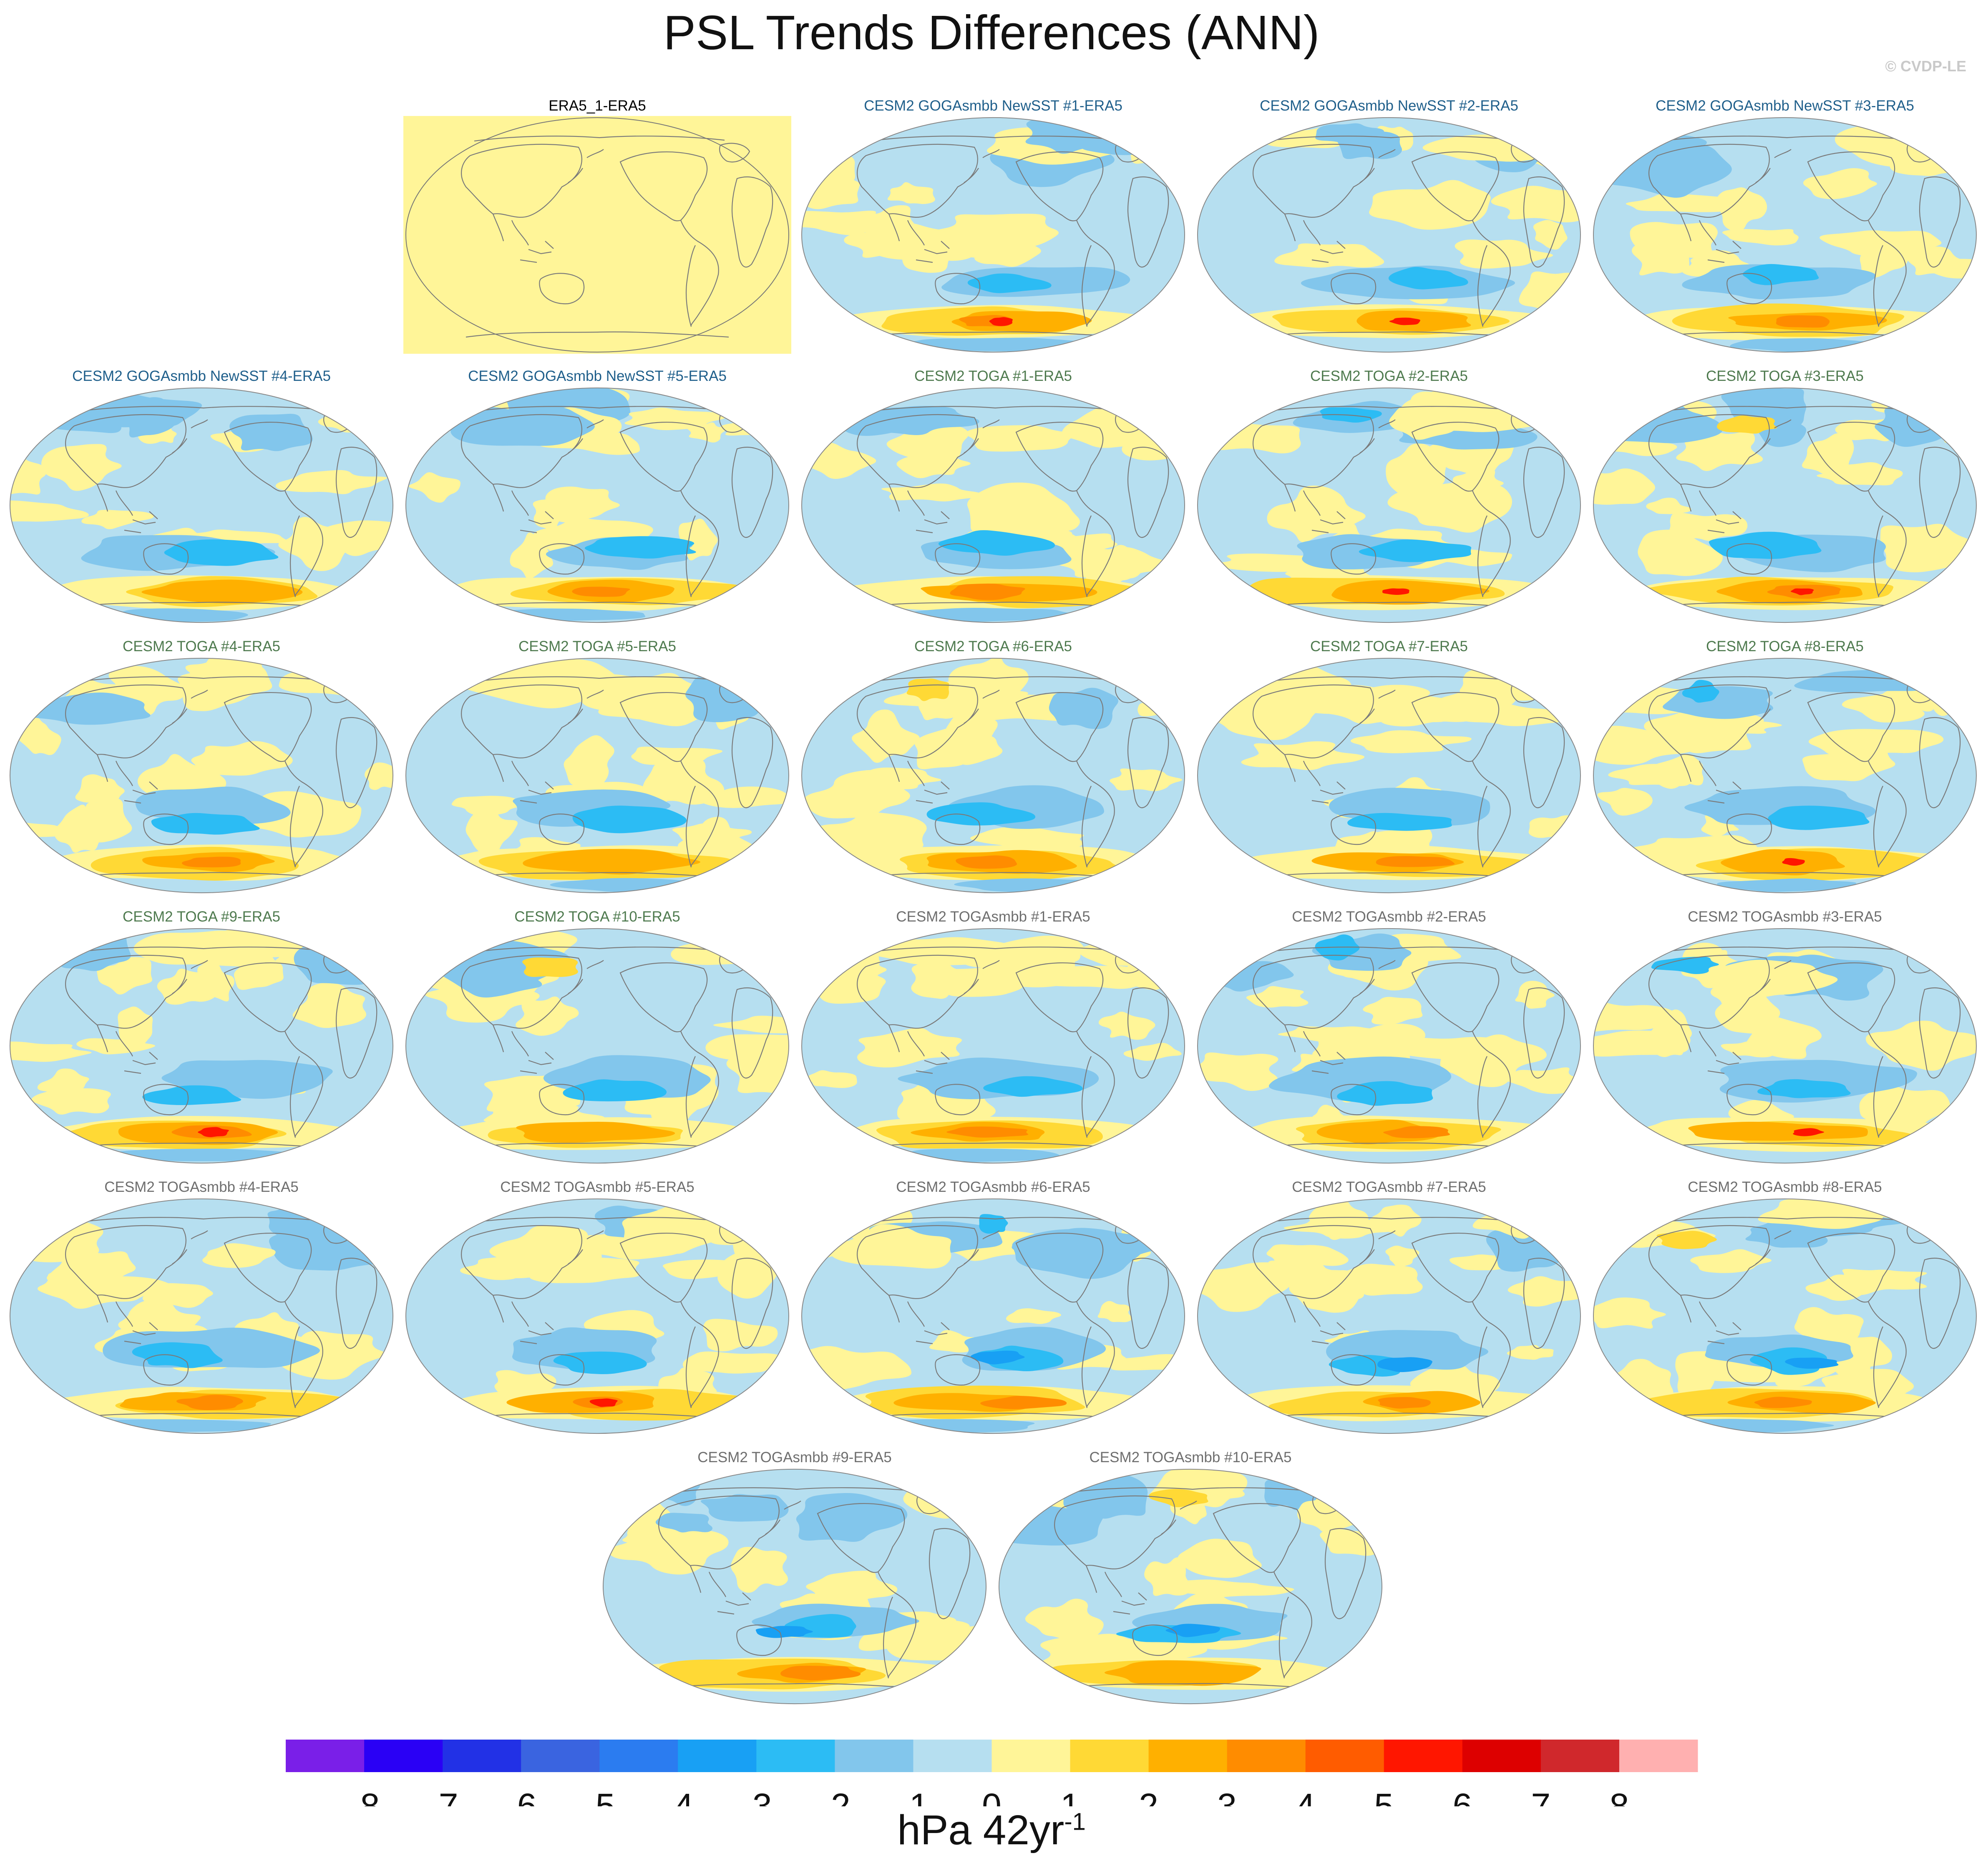  I want to click on panel-title: CESM2 TOGAsmbb #2-ERA5, so click(1389, 917).